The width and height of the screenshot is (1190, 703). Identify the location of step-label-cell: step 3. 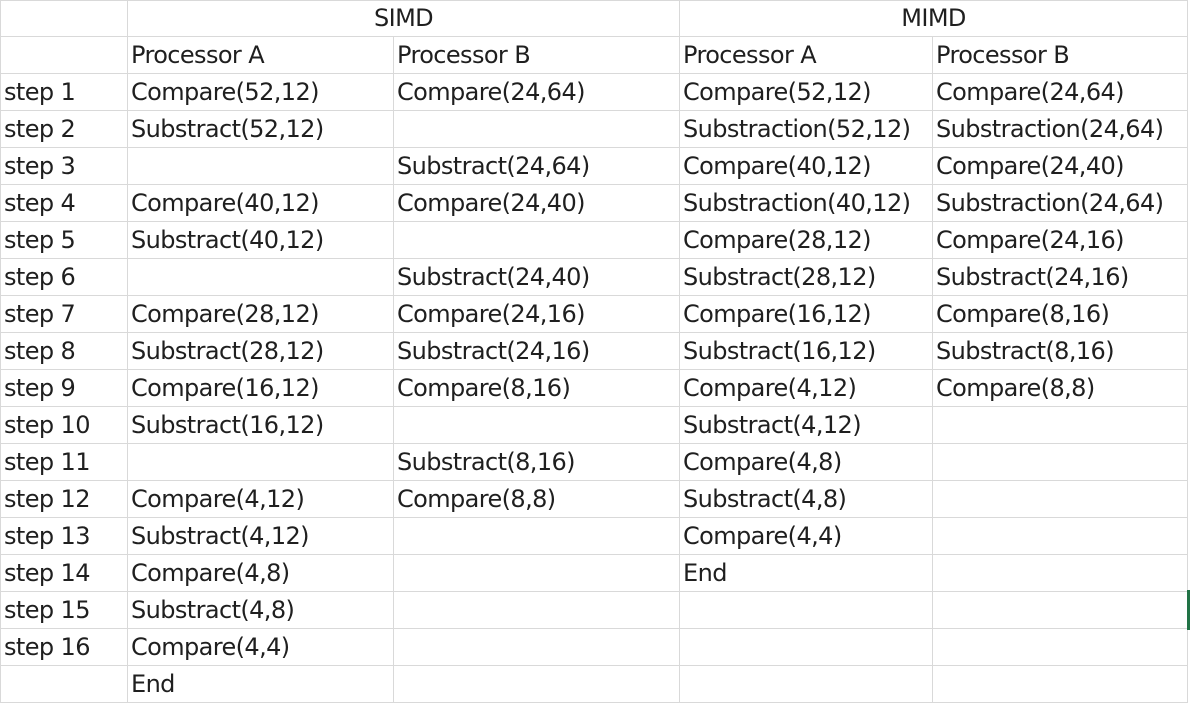
(64, 166).